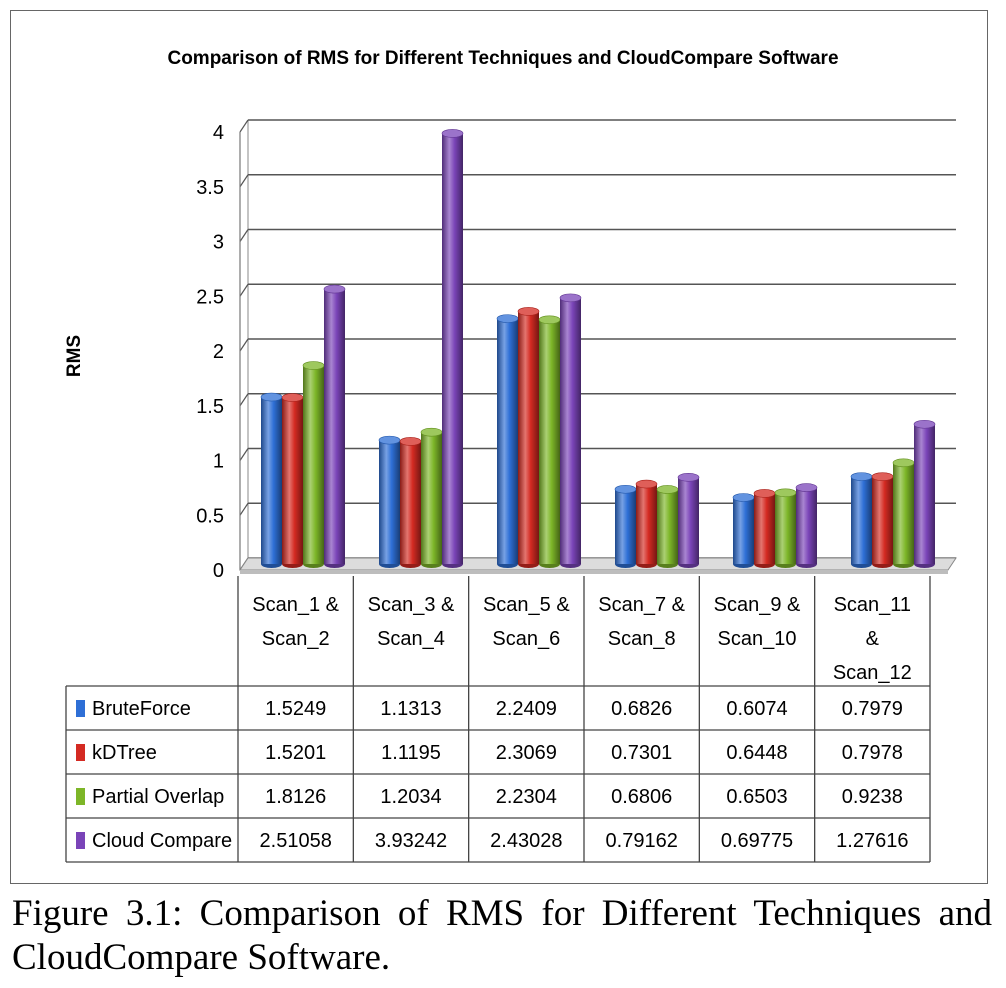  Describe the element at coordinates (410, 709) in the screenshot. I see `data-label: 1.1313` at that location.